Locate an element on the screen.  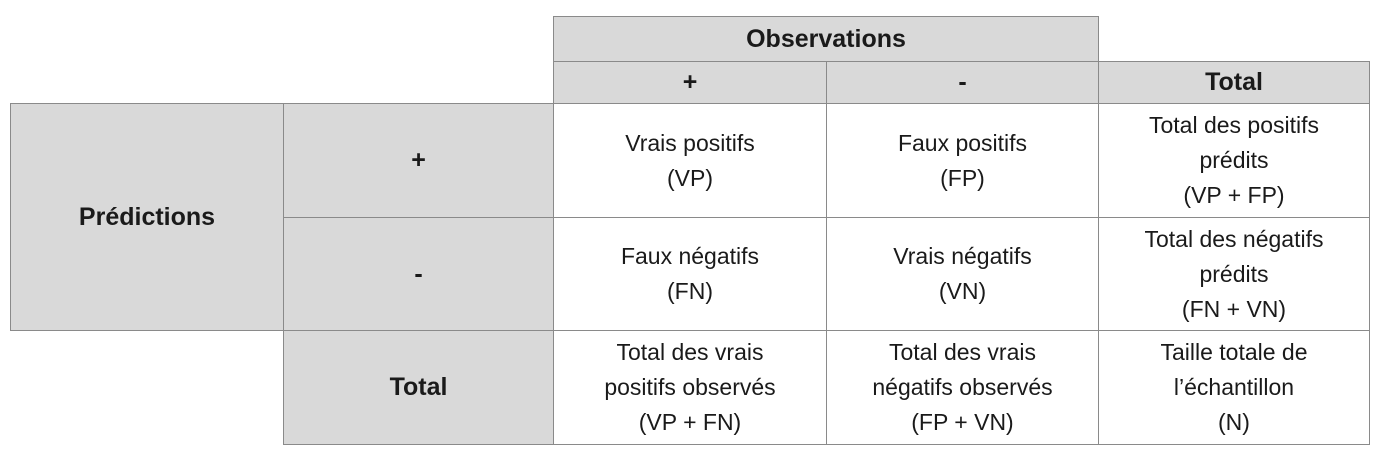
cell-false-negatives: Faux négatifs (FN) is located at coordinates (690, 274).